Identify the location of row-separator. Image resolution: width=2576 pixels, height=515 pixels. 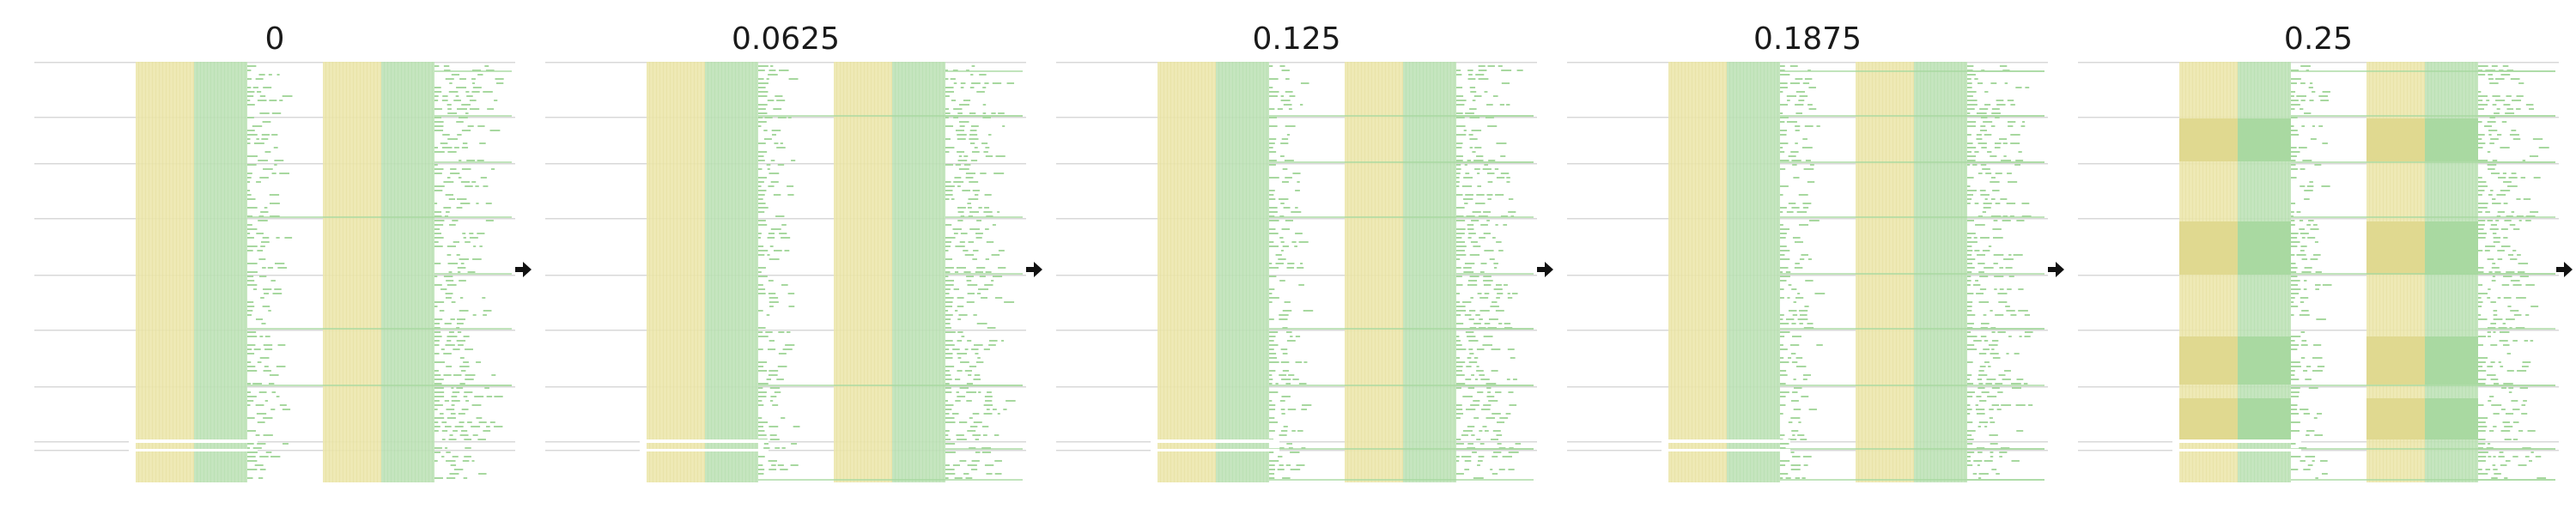
(786, 387).